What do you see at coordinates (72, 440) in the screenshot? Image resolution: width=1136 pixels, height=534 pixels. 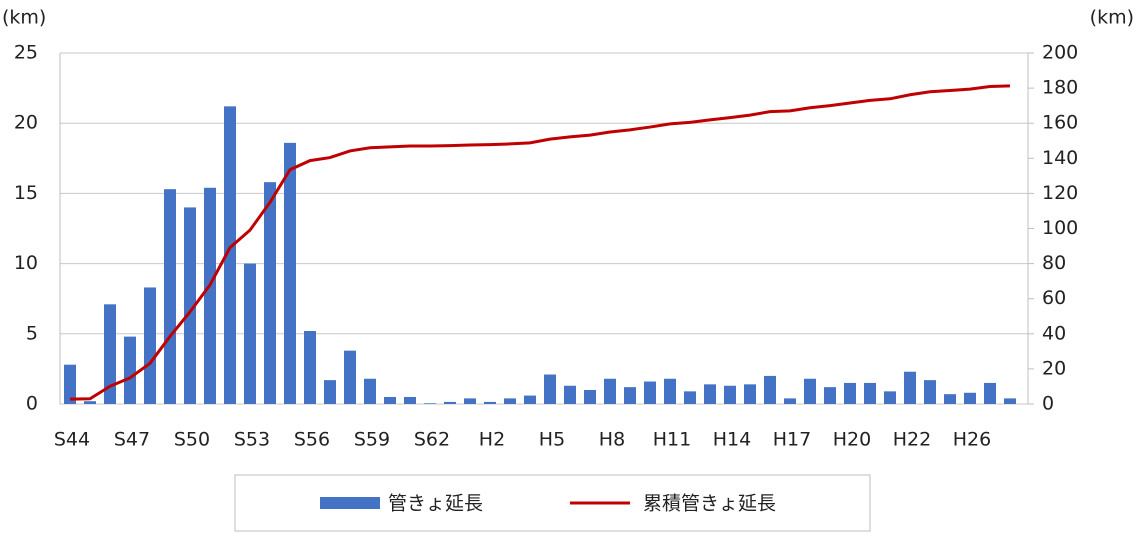 I see `x-tick-label: S44` at bounding box center [72, 440].